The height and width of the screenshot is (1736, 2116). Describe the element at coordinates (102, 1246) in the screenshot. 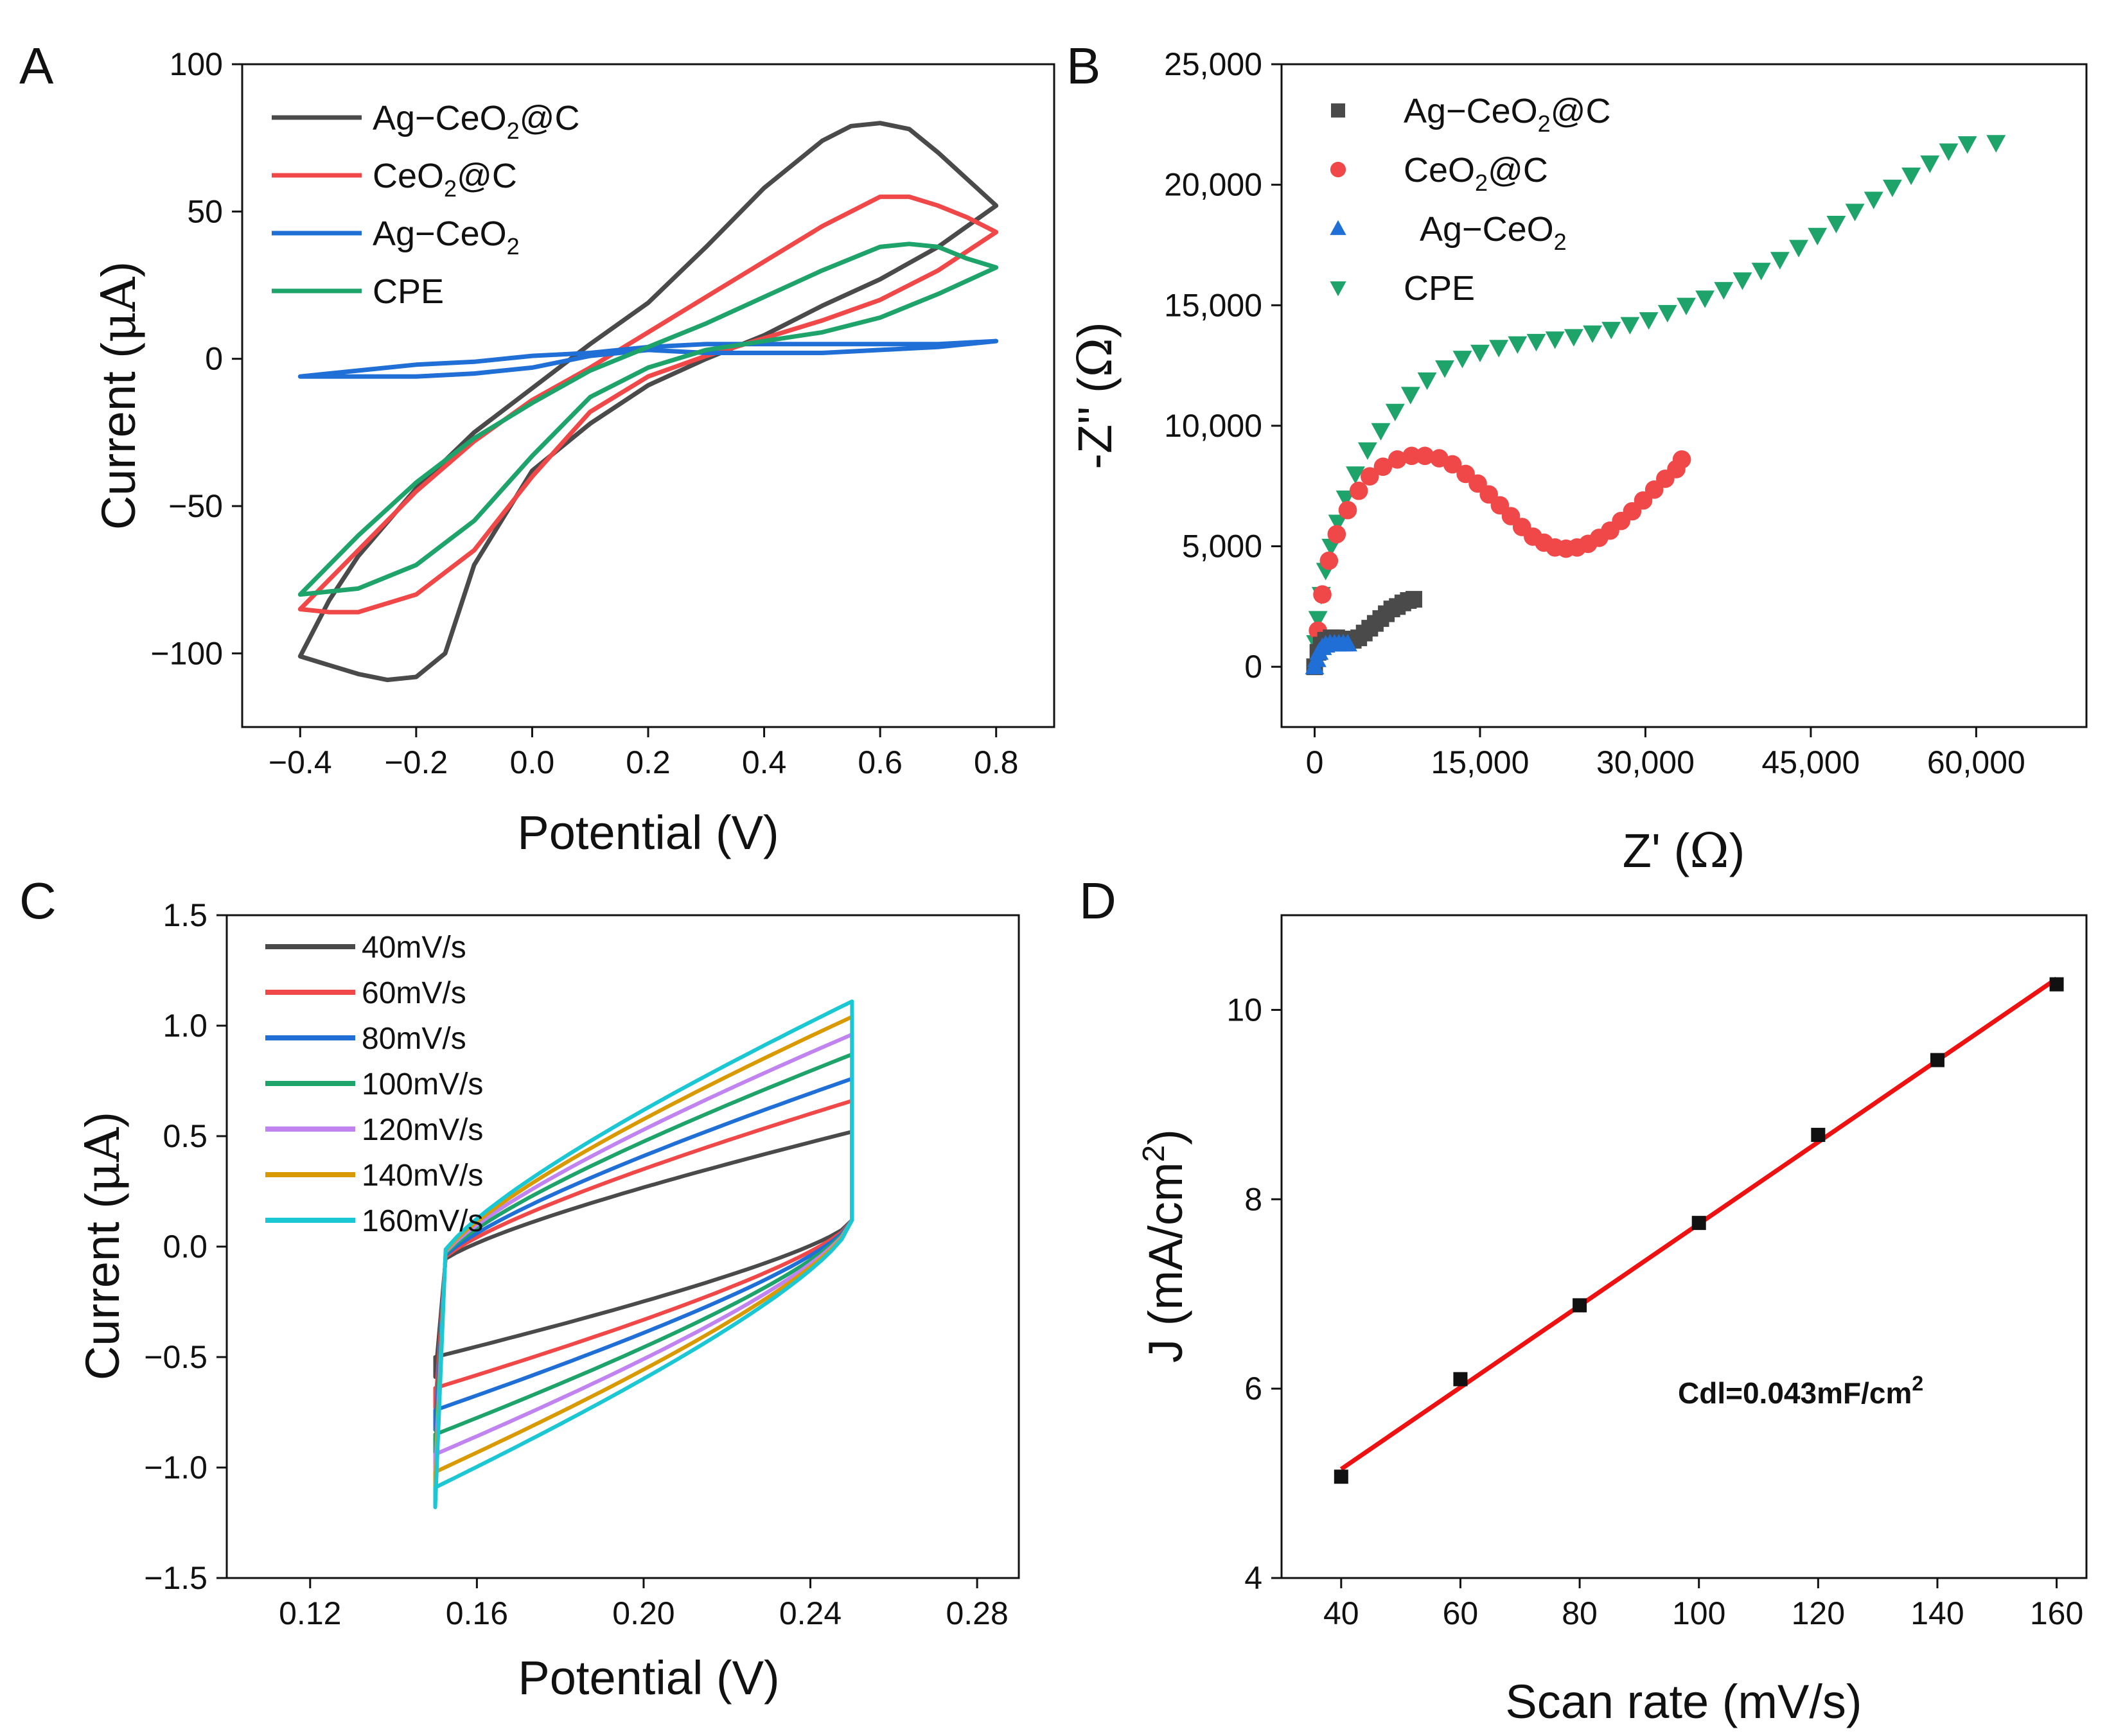

I see `panel-c-ylabel: Current (μA)` at that location.